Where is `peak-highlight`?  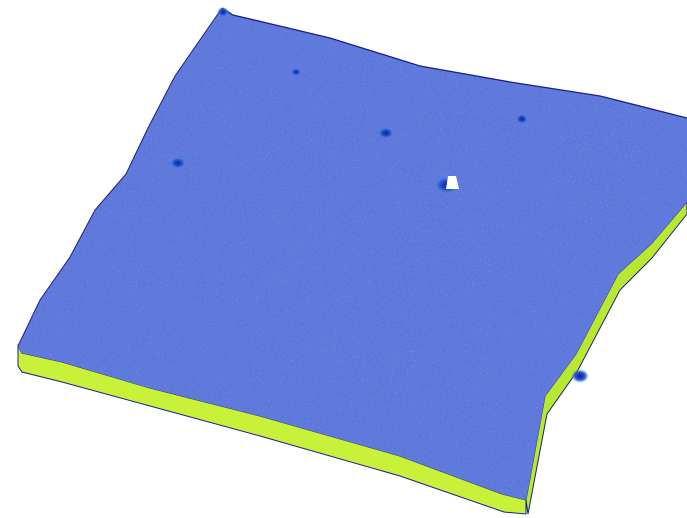 peak-highlight is located at coordinates (452, 182).